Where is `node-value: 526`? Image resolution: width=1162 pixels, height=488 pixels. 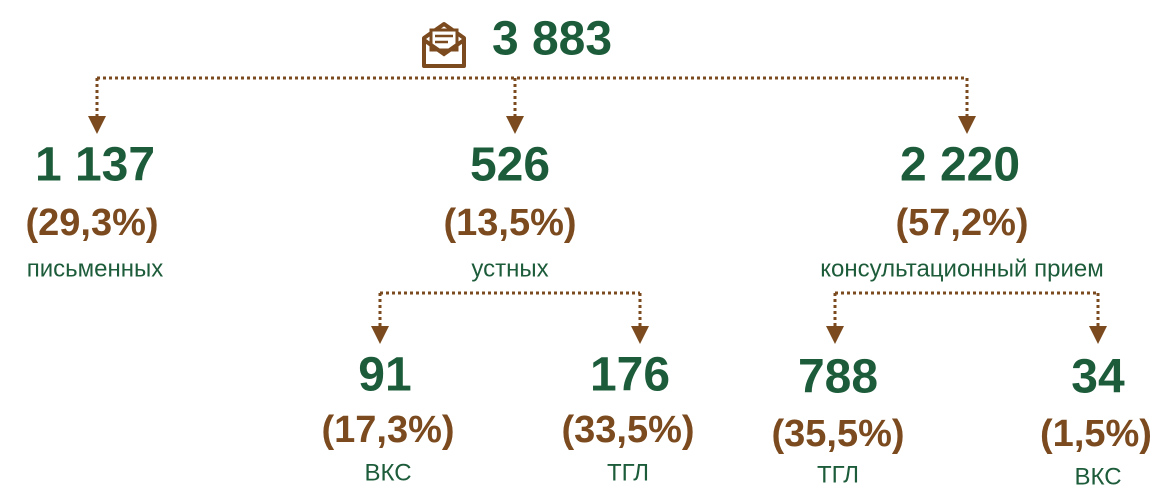 node-value: 526 is located at coordinates (510, 165).